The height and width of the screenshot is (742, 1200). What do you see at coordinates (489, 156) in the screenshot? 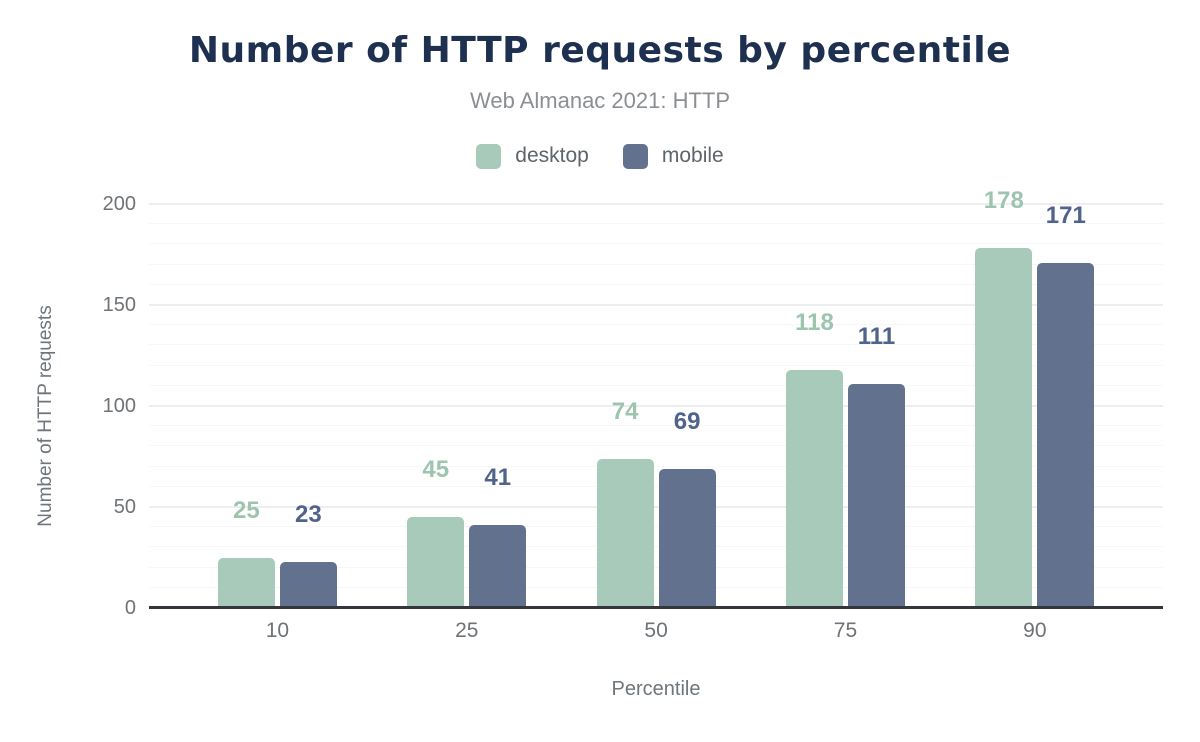
I see `legend-swatch-desktop` at bounding box center [489, 156].